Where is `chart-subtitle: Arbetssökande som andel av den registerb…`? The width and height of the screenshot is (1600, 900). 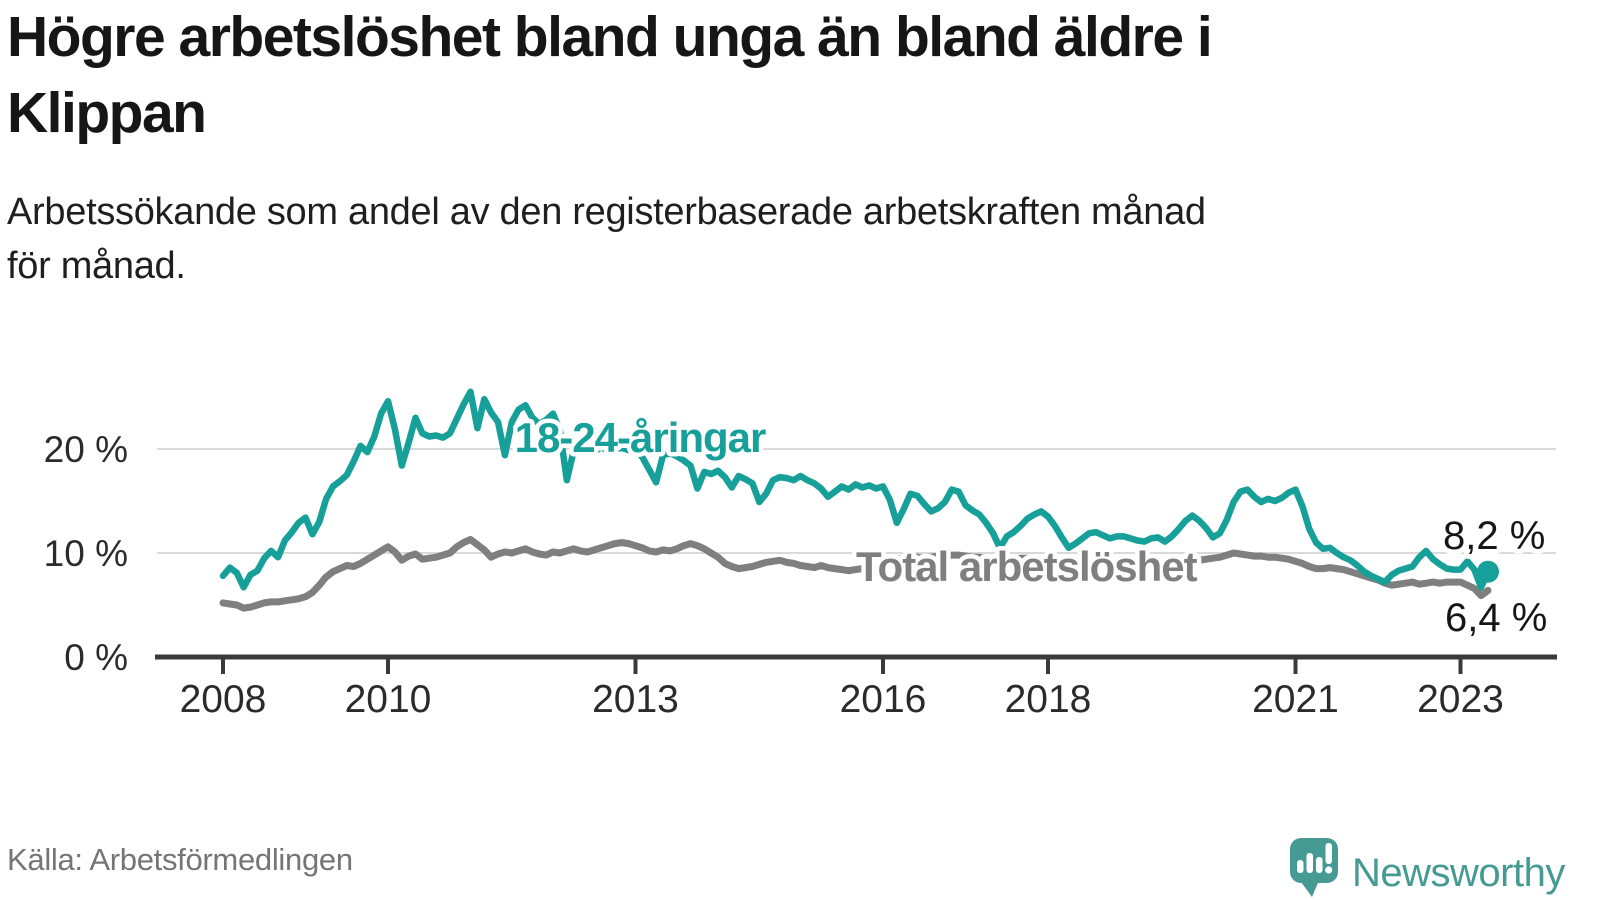
chart-subtitle: Arbetssökande som andel av den registerb… is located at coordinates (787, 240).